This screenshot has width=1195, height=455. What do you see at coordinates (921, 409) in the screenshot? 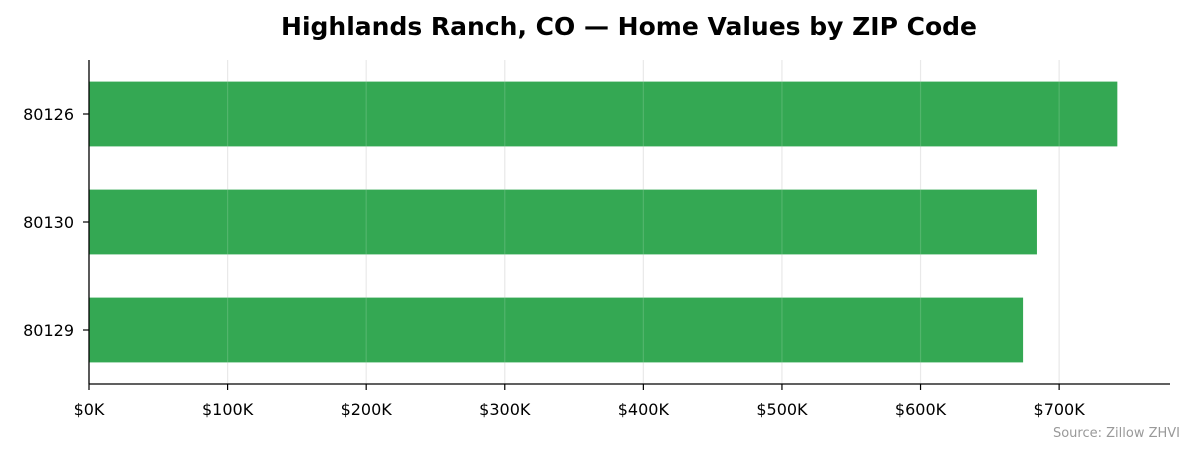
I see `x-tick-label: $600K` at bounding box center [921, 409].